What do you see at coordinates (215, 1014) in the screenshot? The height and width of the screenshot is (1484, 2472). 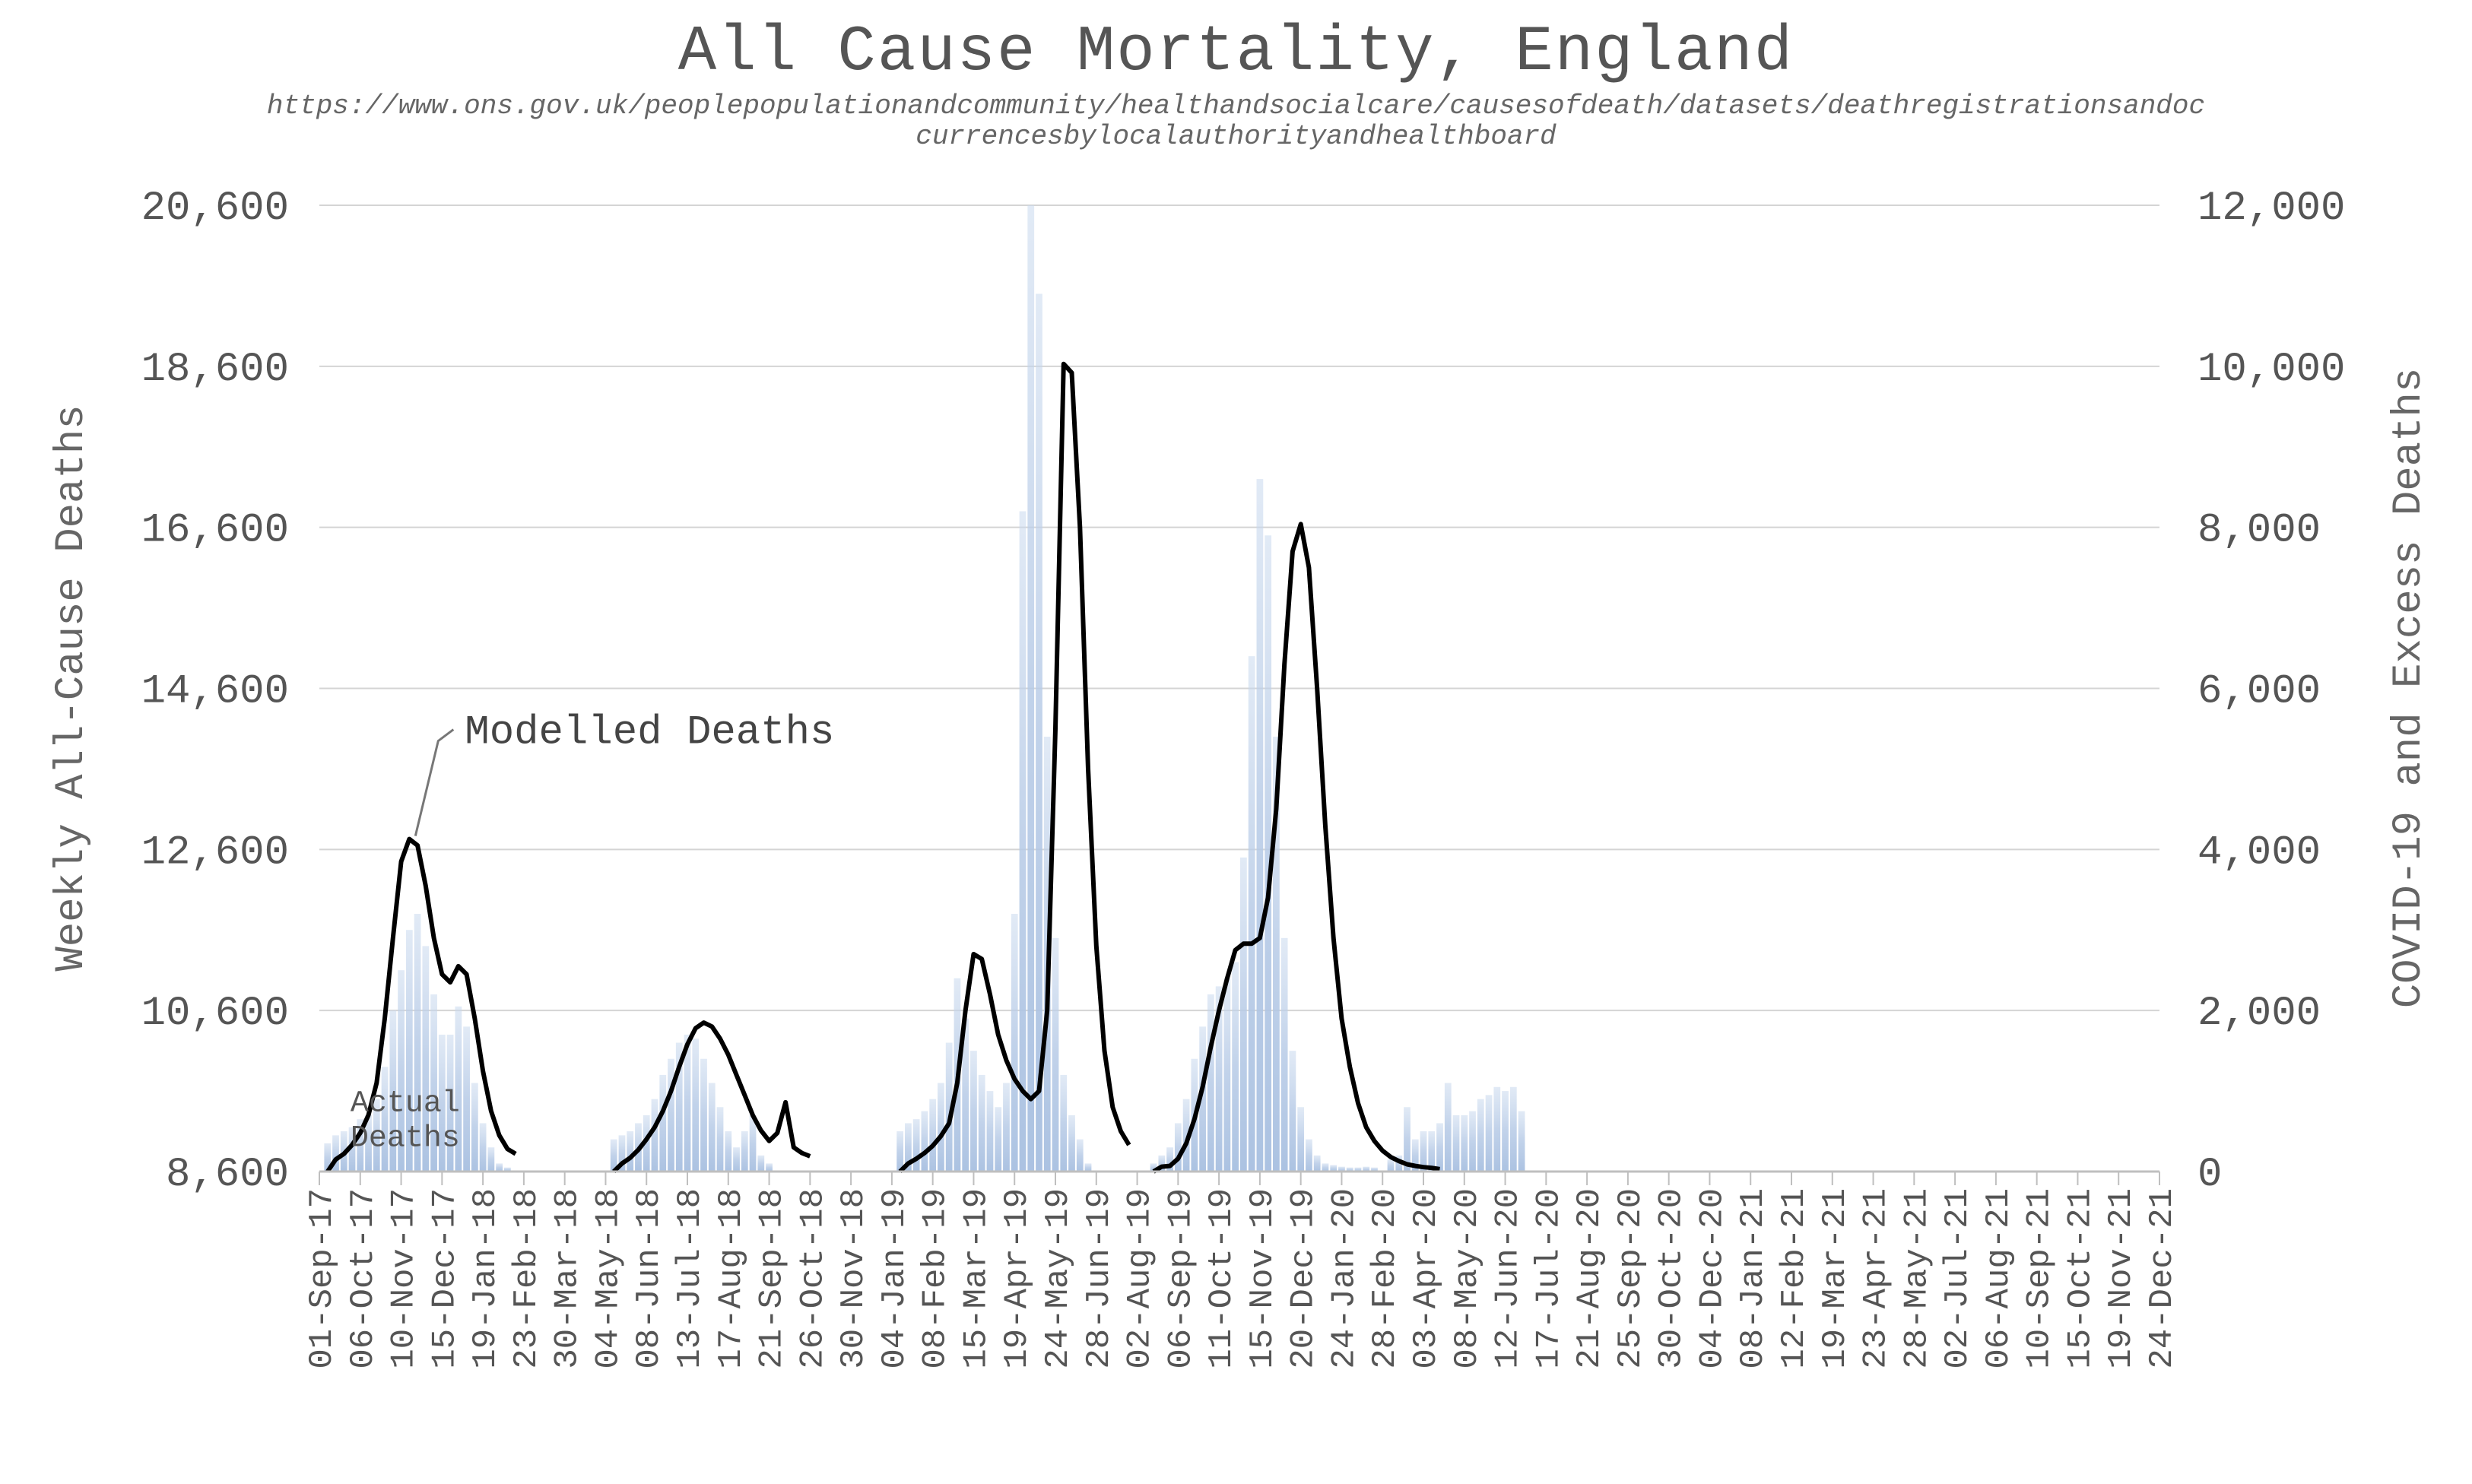 I see `y-tick-label-left: 10,600` at bounding box center [215, 1014].